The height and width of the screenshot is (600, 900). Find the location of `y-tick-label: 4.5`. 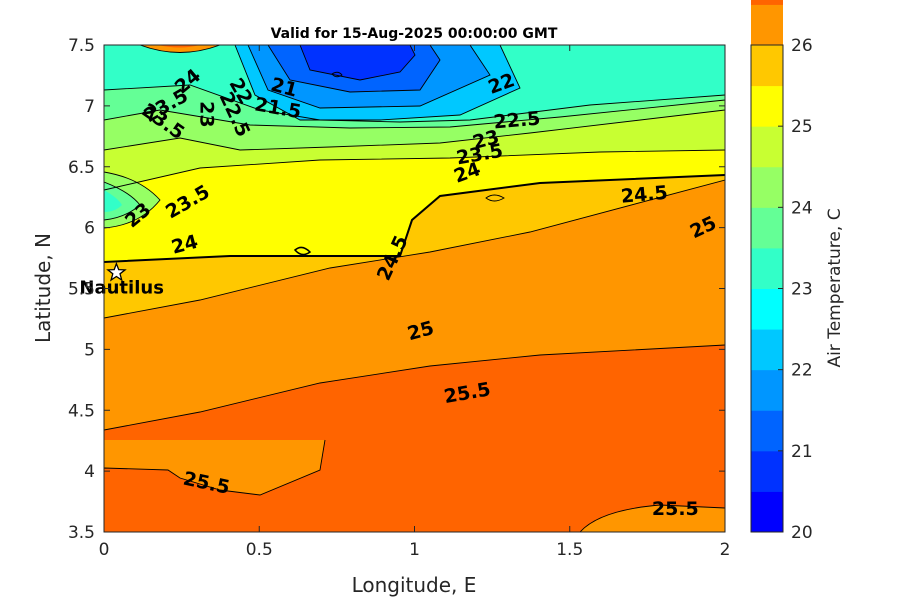

y-tick-label: 4.5 is located at coordinates (81, 411).